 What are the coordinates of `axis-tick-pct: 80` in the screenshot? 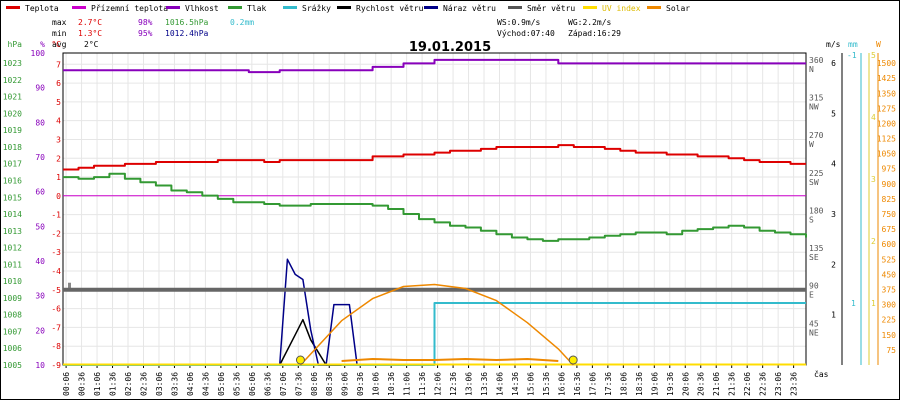 It's located at (40, 122).